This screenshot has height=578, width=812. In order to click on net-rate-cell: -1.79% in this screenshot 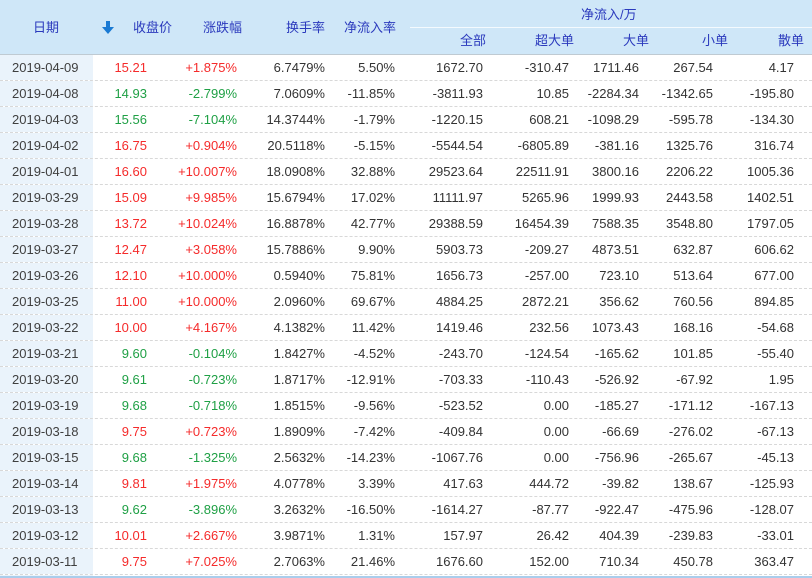, I will do `click(374, 119)`.